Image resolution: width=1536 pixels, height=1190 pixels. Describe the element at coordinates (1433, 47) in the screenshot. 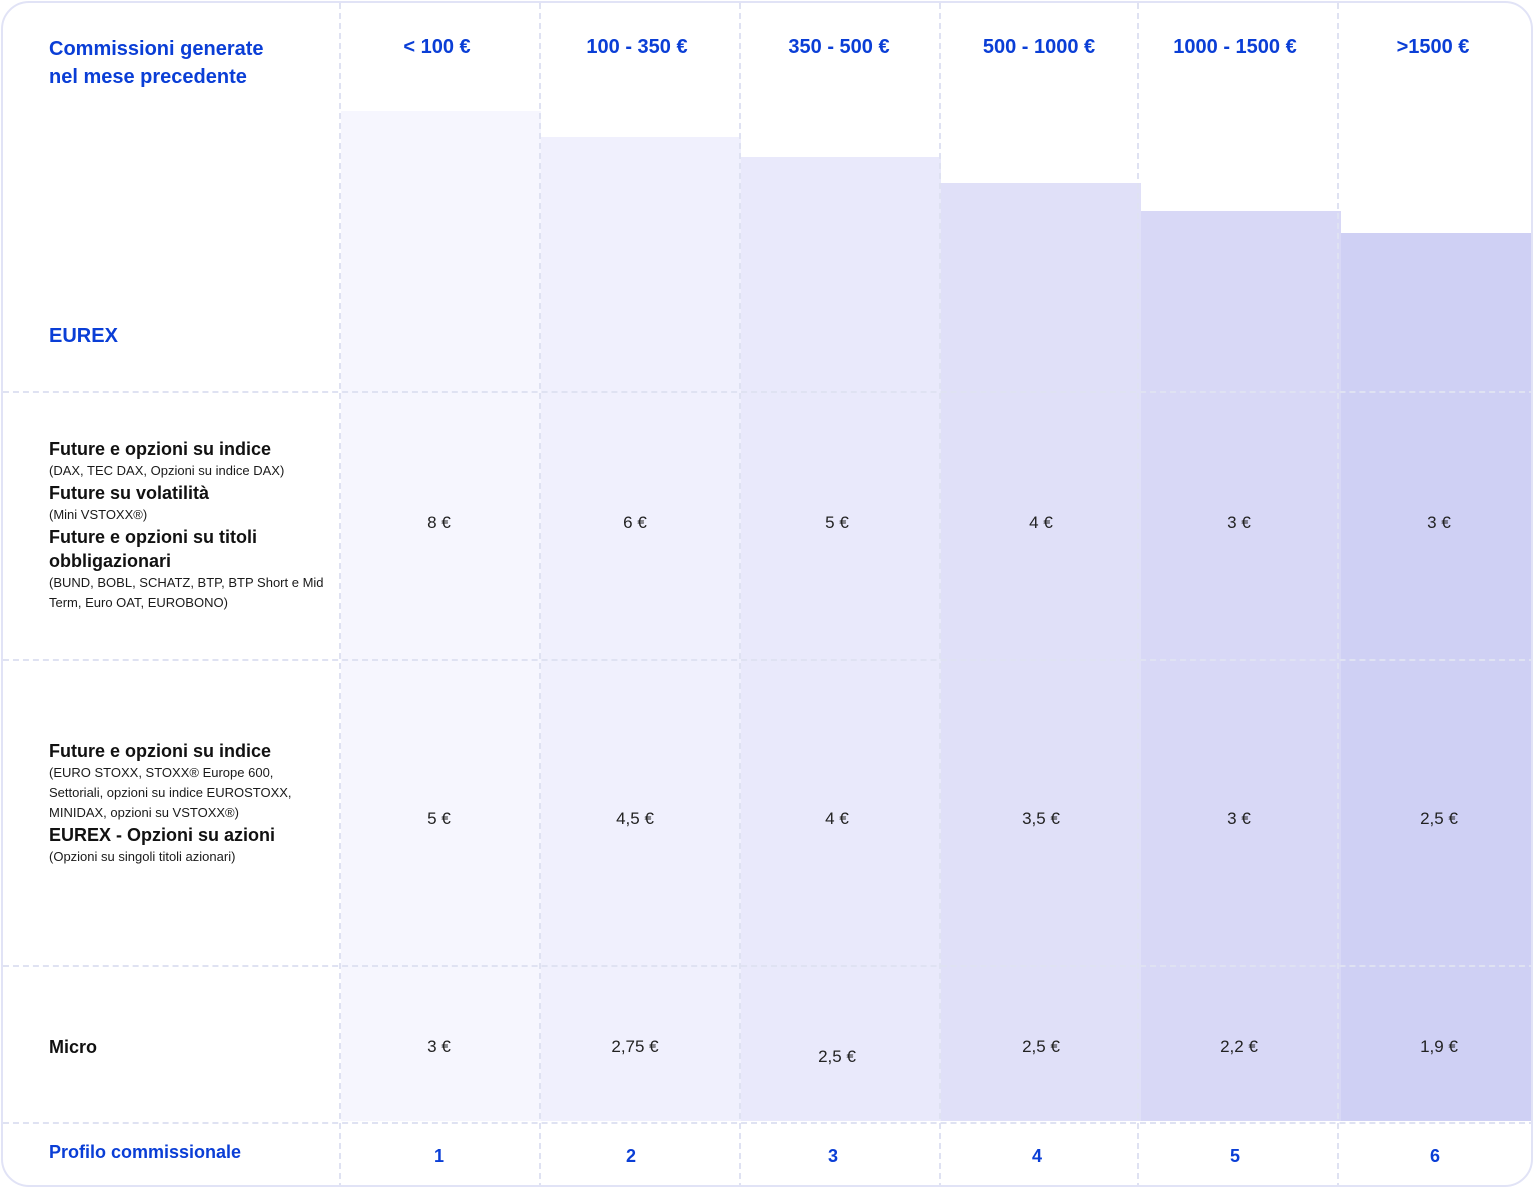

I see `tier-header-6: >1500 €` at that location.